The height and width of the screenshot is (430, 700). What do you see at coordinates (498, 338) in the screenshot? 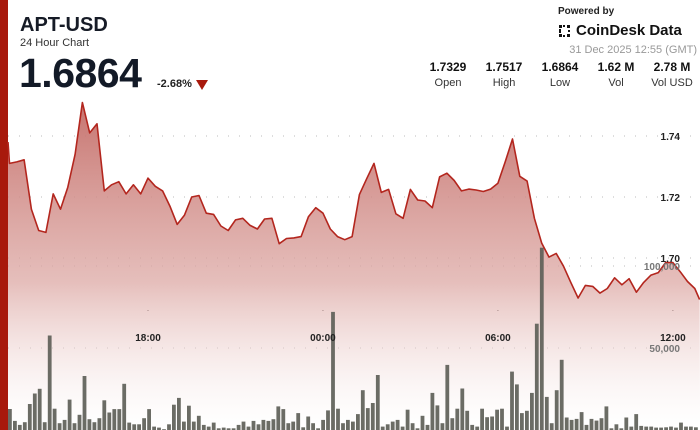
I see `time-tick-label: 06:00` at bounding box center [498, 338].